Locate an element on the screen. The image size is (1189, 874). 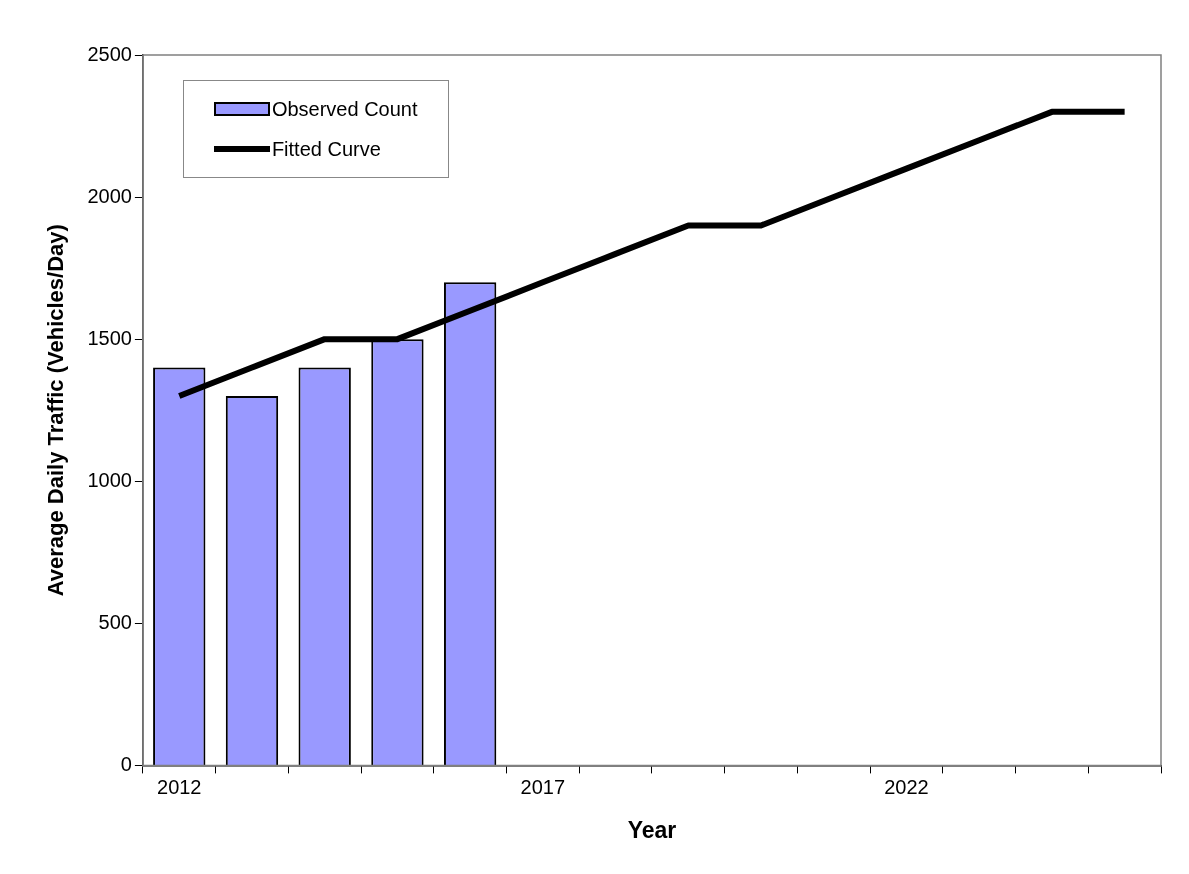
x-tick-label: 2012 is located at coordinates (179, 786).